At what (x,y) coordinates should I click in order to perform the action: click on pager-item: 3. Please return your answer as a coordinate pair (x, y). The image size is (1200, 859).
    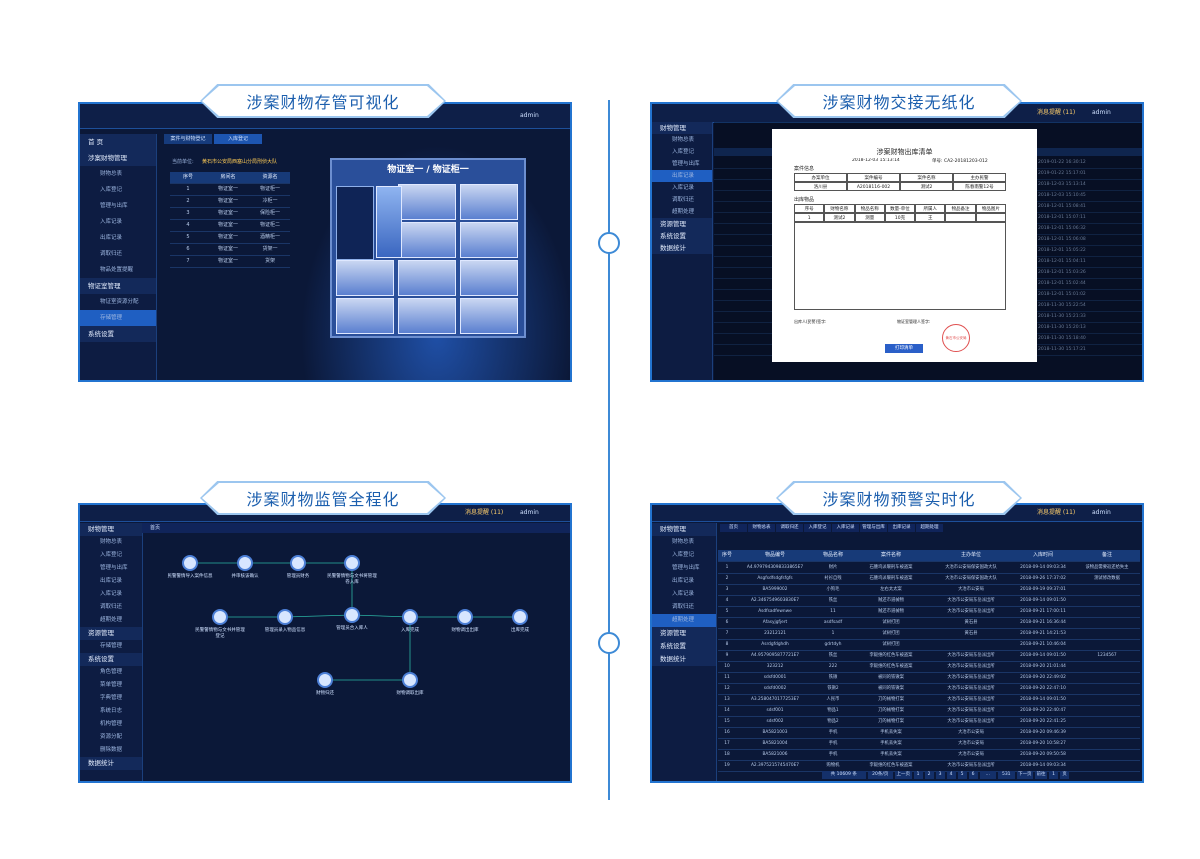
    Looking at the image, I should click on (940, 775).